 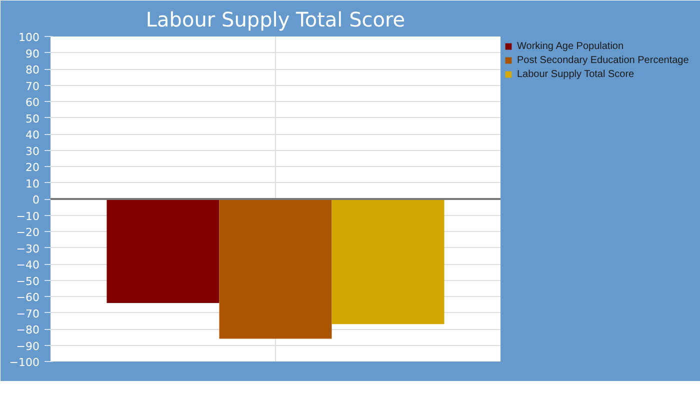 What do you see at coordinates (33, 102) in the screenshot?
I see `y-tick-label: 60` at bounding box center [33, 102].